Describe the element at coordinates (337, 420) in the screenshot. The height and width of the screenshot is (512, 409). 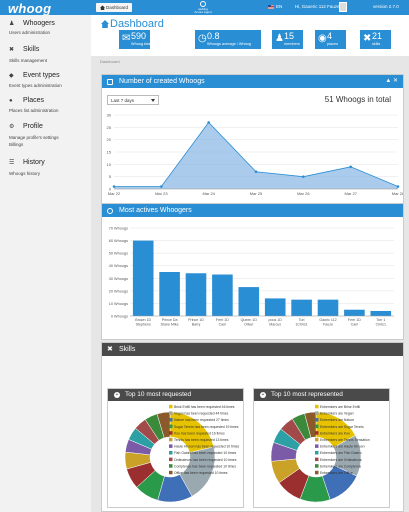
I see `legend-entry: Enbemkers are Nature` at that location.